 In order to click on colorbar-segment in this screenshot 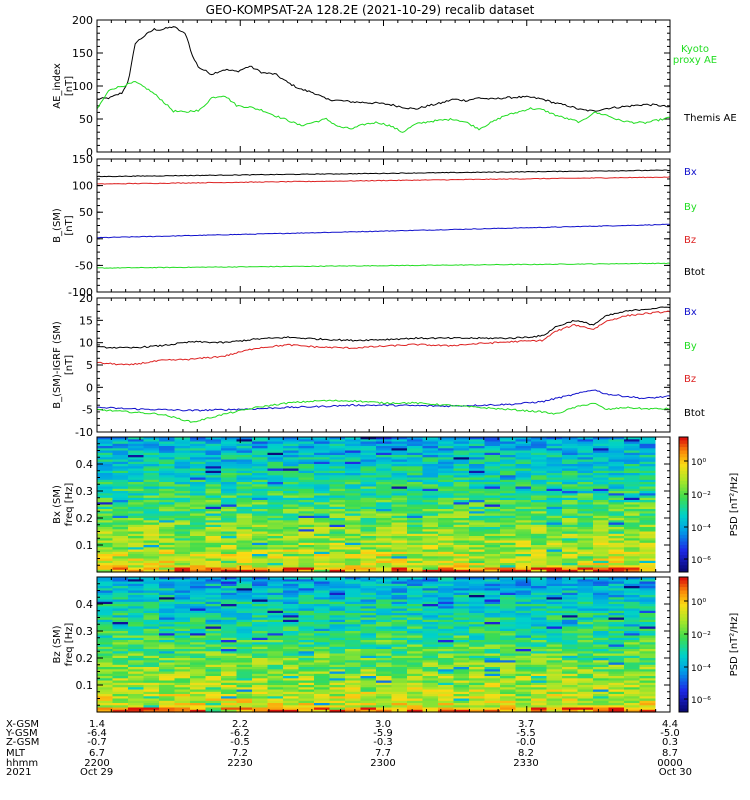, I will do `click(683, 536)`.